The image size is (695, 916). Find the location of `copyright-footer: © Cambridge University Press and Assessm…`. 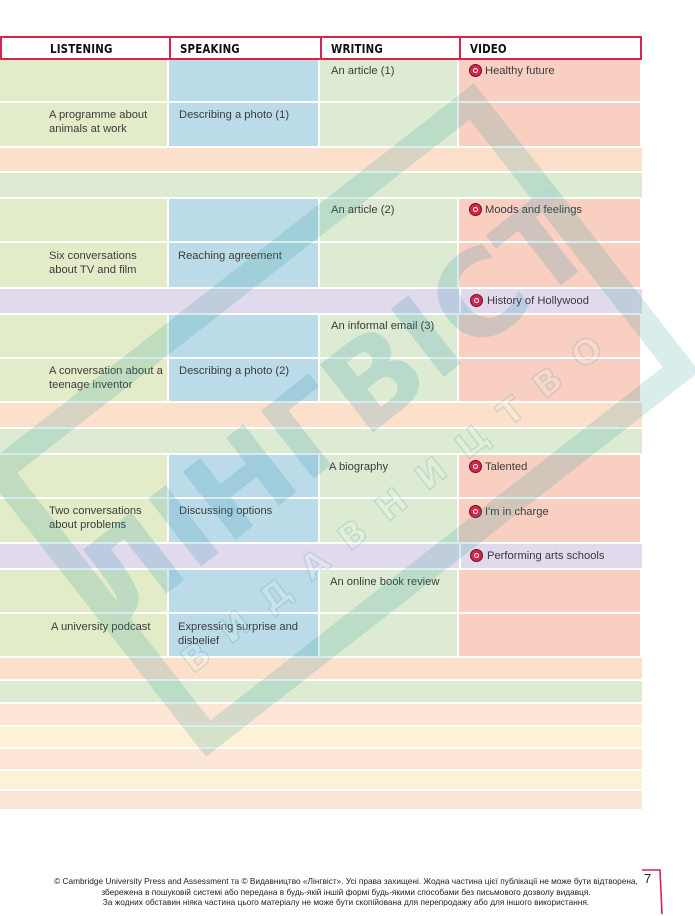

copyright-footer: © Cambridge University Press and Assessm… is located at coordinates (346, 892).